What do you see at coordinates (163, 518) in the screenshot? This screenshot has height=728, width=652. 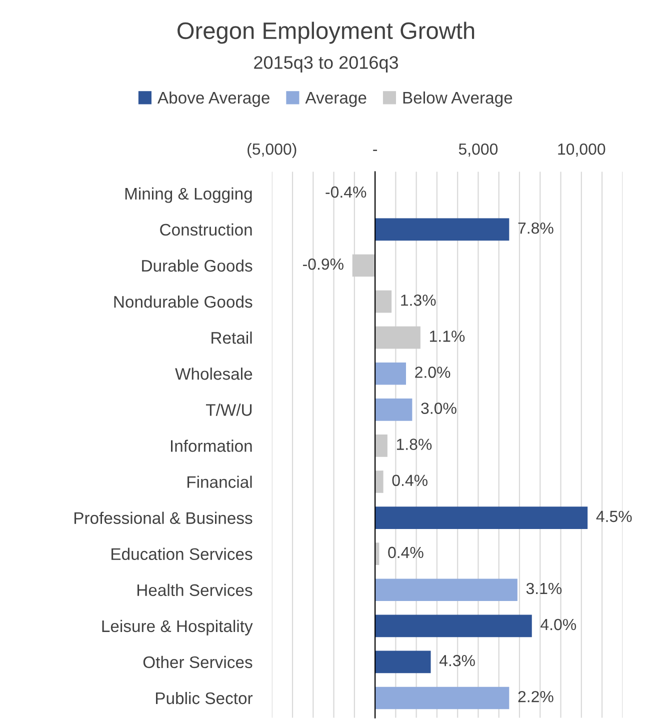 I see `y-tick-label: Professional & Business` at bounding box center [163, 518].